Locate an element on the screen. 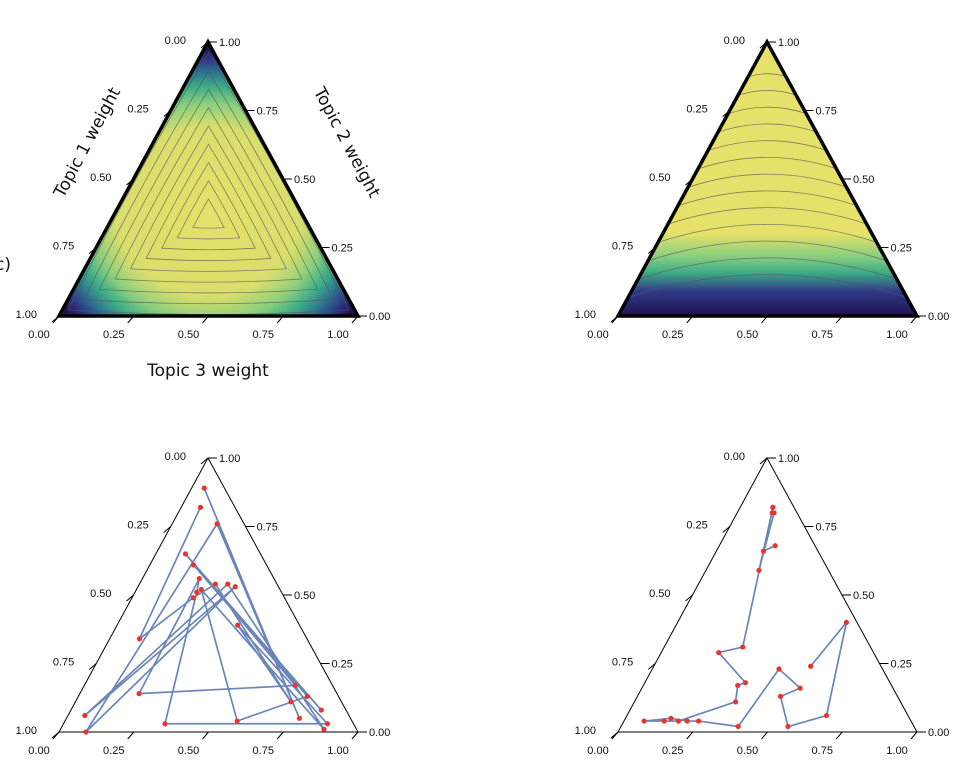 The height and width of the screenshot is (776, 980). panel-label-fragment: c) is located at coordinates (5, 265).